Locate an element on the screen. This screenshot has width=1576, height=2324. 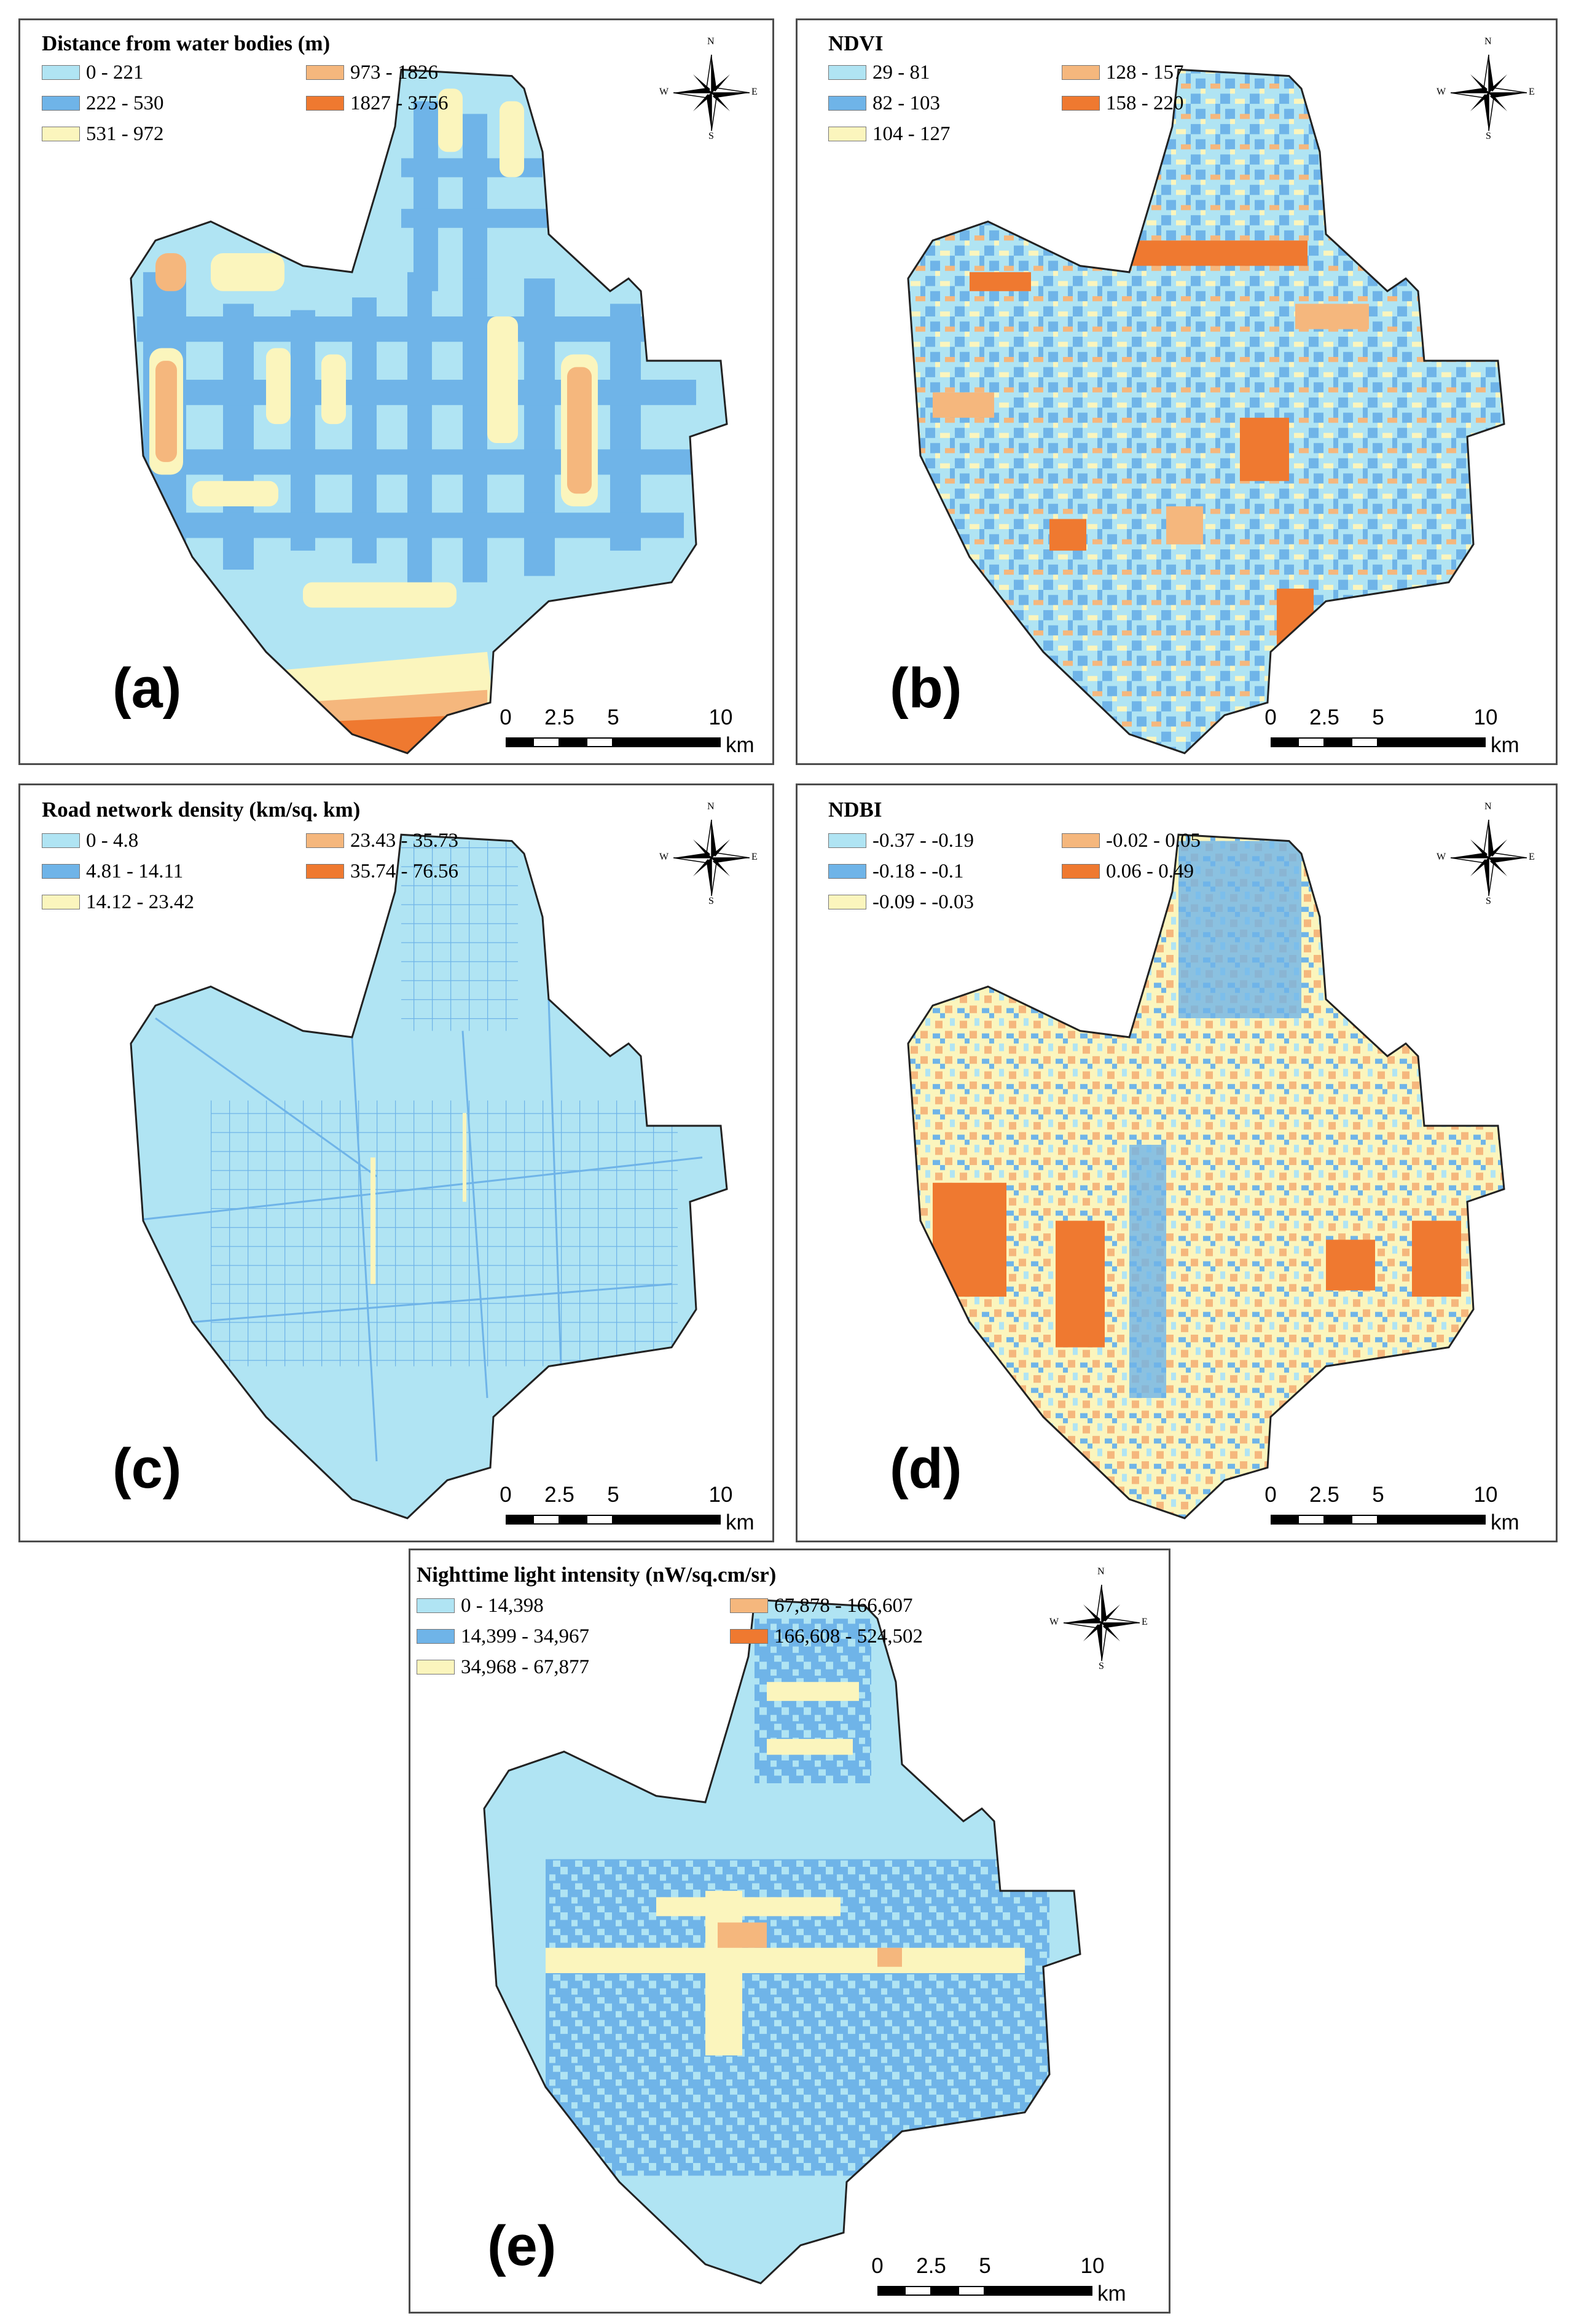
legend-label: 531 - 972 is located at coordinates (125, 134).